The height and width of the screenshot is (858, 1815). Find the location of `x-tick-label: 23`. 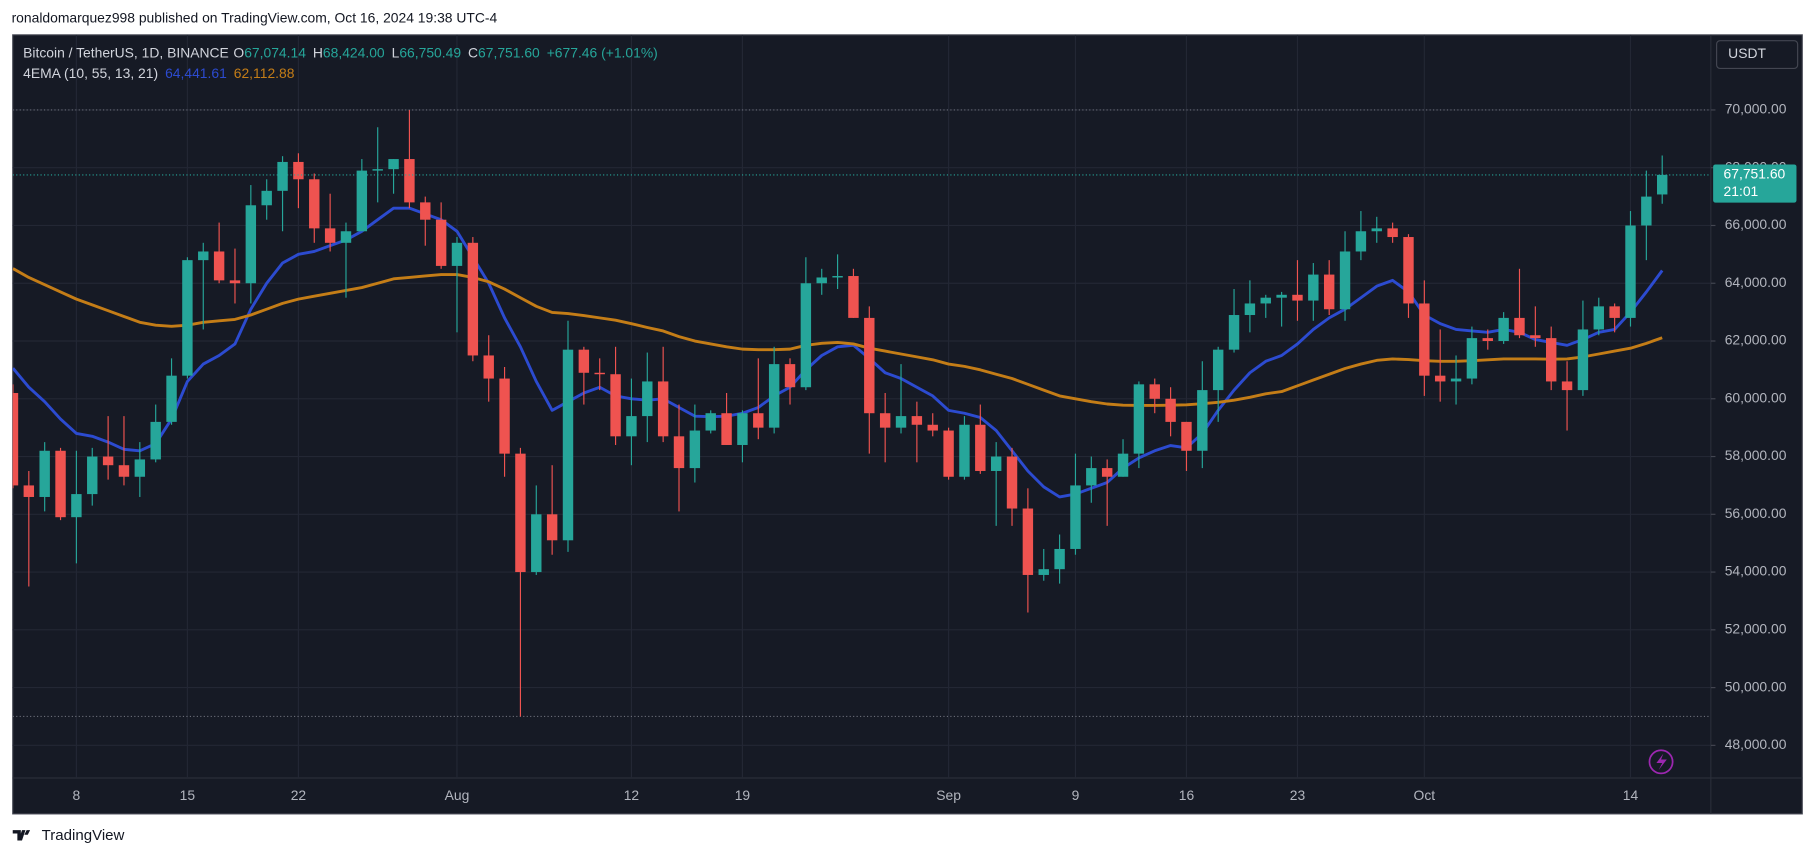

x-tick-label: 23 is located at coordinates (1298, 795).